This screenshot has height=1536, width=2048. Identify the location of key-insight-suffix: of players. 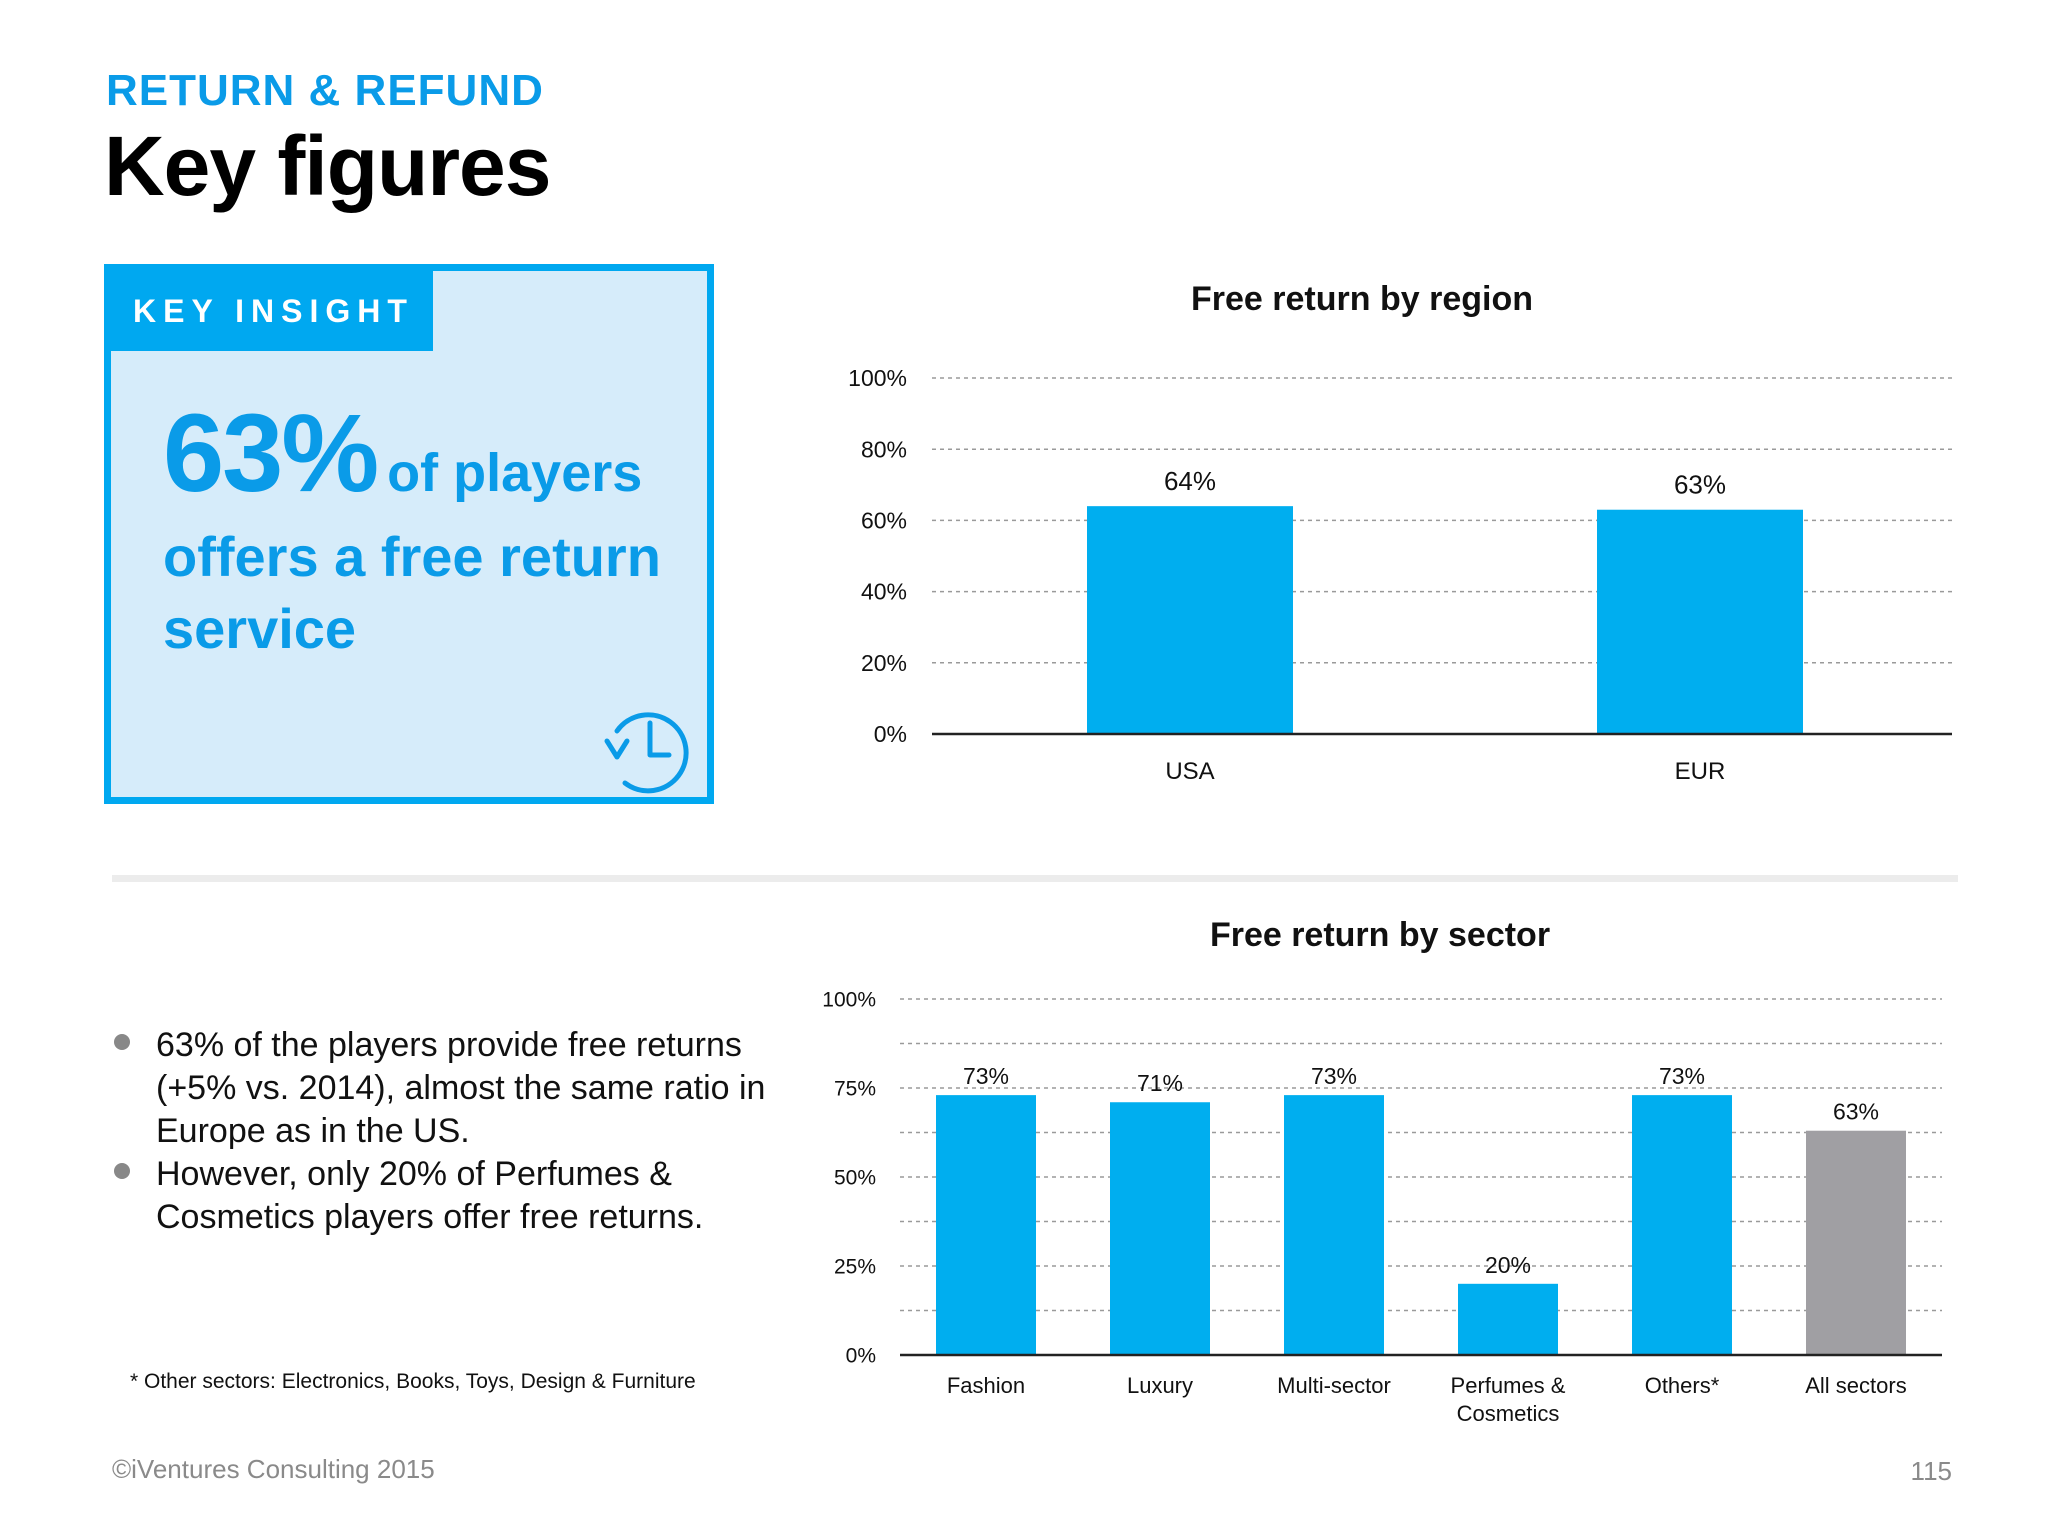
(515, 473).